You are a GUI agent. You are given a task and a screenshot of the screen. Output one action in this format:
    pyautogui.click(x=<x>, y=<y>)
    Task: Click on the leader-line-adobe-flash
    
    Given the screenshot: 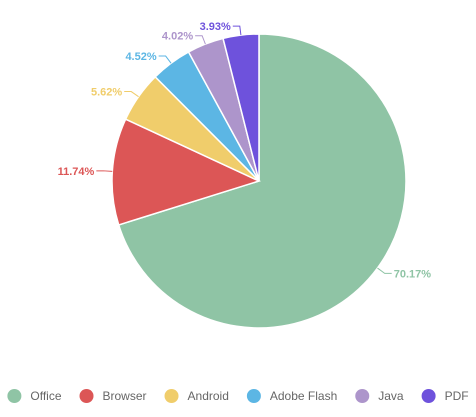 What is the action you would take?
    pyautogui.click(x=165, y=59)
    